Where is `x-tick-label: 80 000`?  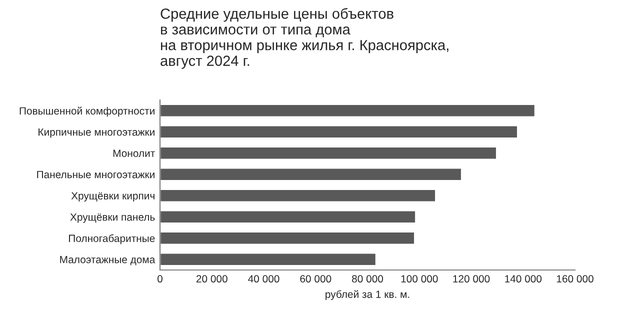
x-tick-label: 80 000 is located at coordinates (368, 279).